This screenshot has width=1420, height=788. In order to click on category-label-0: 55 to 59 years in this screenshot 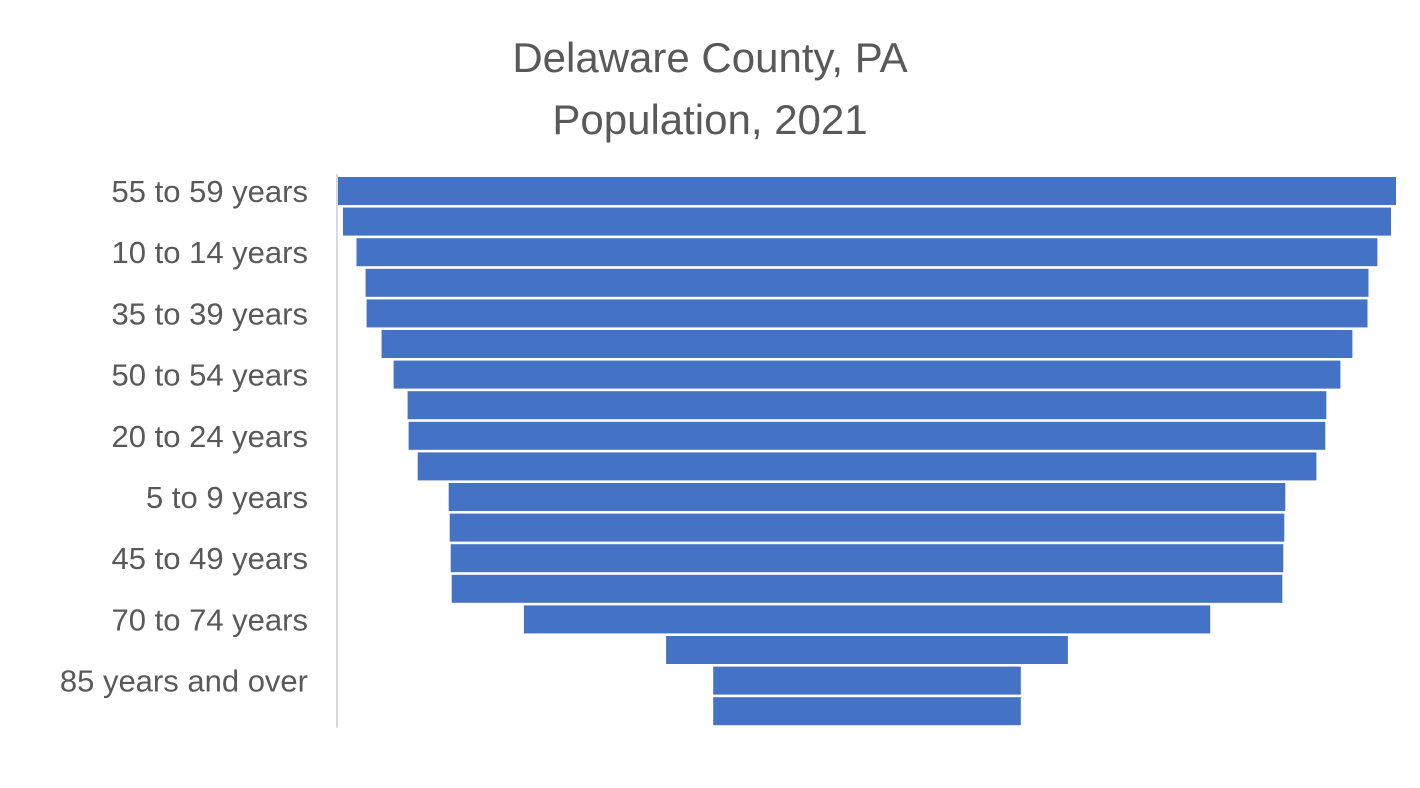, I will do `click(210, 191)`.